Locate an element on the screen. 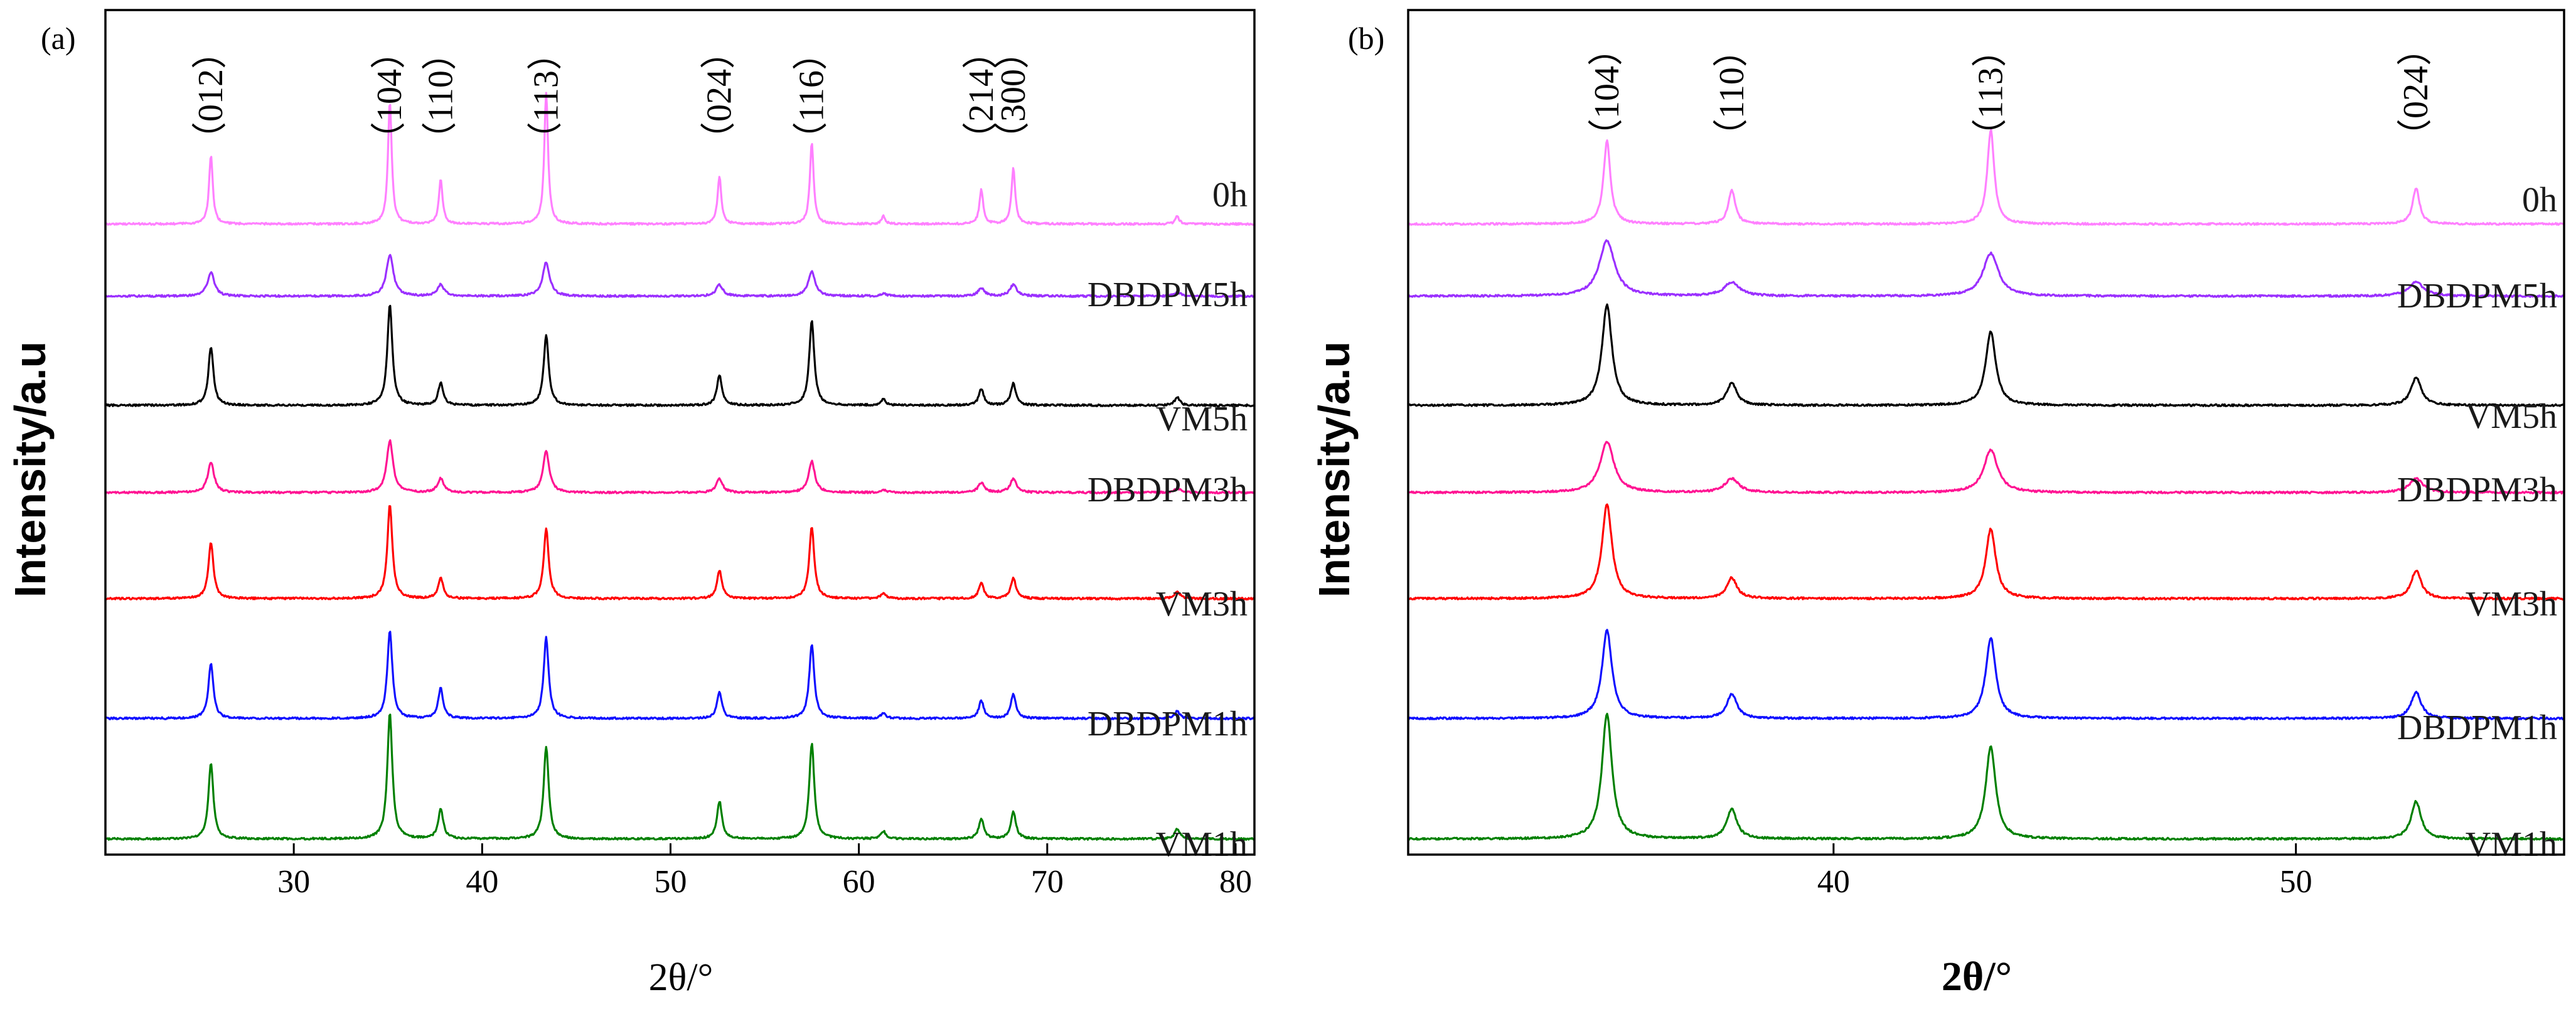 This screenshot has width=2576, height=1019. panel-a-x-axis: 30 40 50 60 70 80 is located at coordinates (764, 872).